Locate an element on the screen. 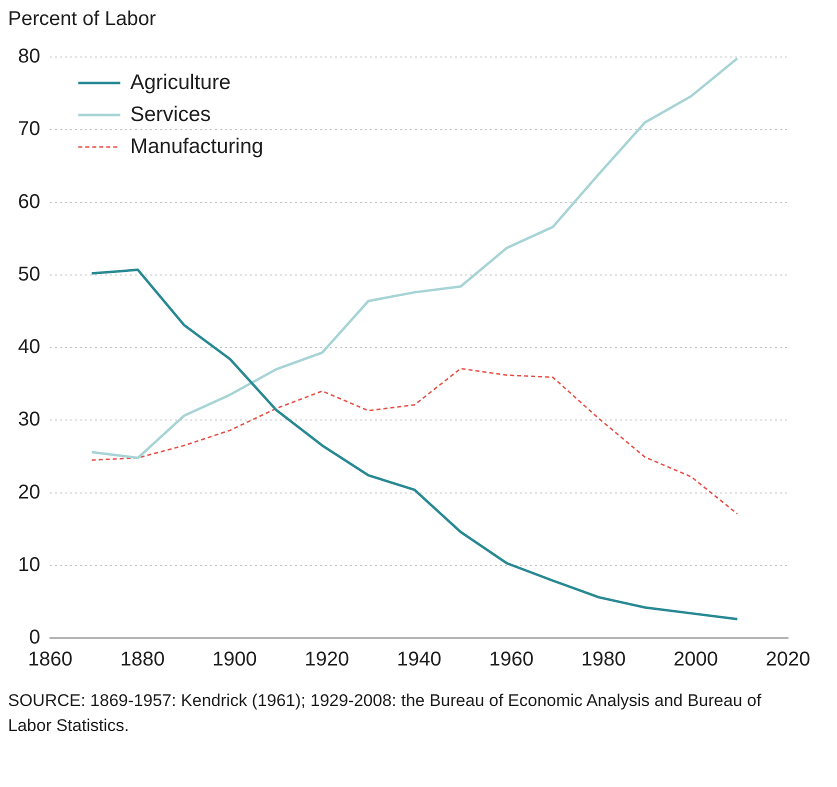 This screenshot has width=837, height=787. x-tick-label: 1880 is located at coordinates (142, 659).